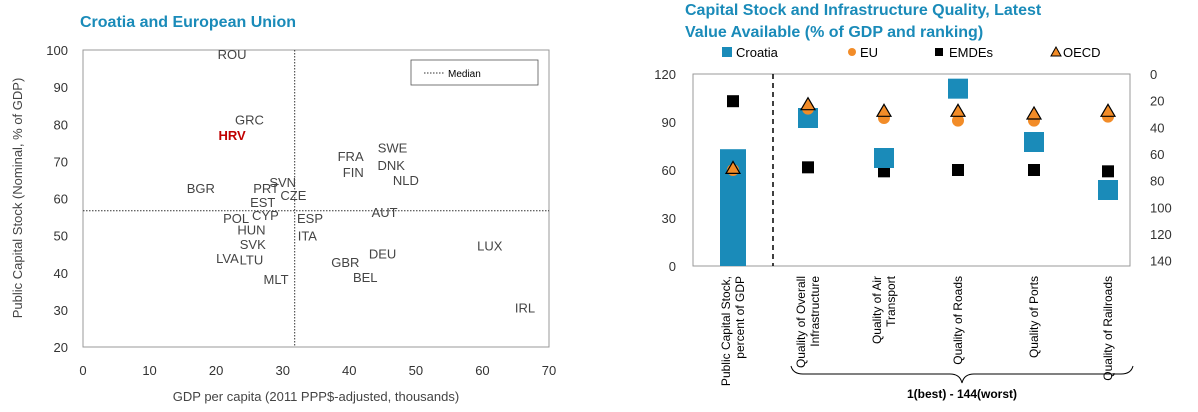 The image size is (1198, 412). I want to click on scatter-point-label: MLT, so click(276, 279).